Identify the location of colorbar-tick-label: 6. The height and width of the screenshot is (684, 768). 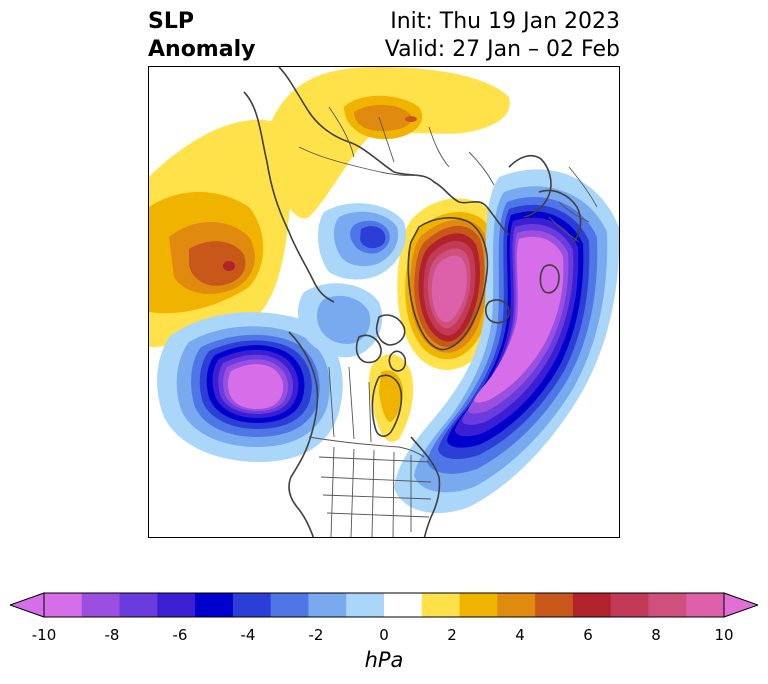
(588, 635).